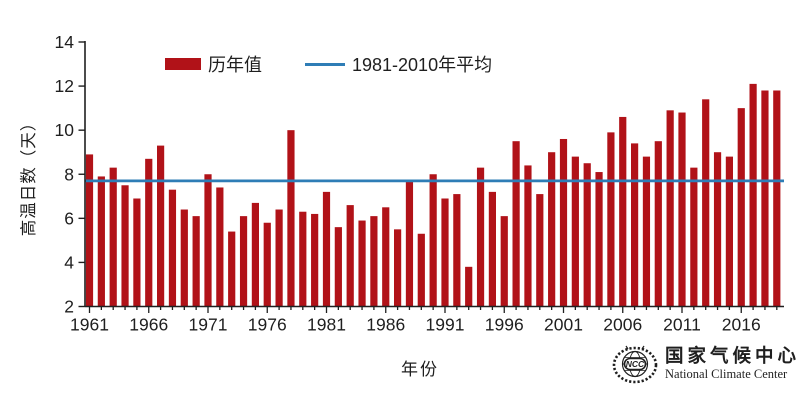 Image resolution: width=800 pixels, height=407 pixels. Describe the element at coordinates (385, 325) in the screenshot. I see `x-tick-label-1986: 1986` at that location.